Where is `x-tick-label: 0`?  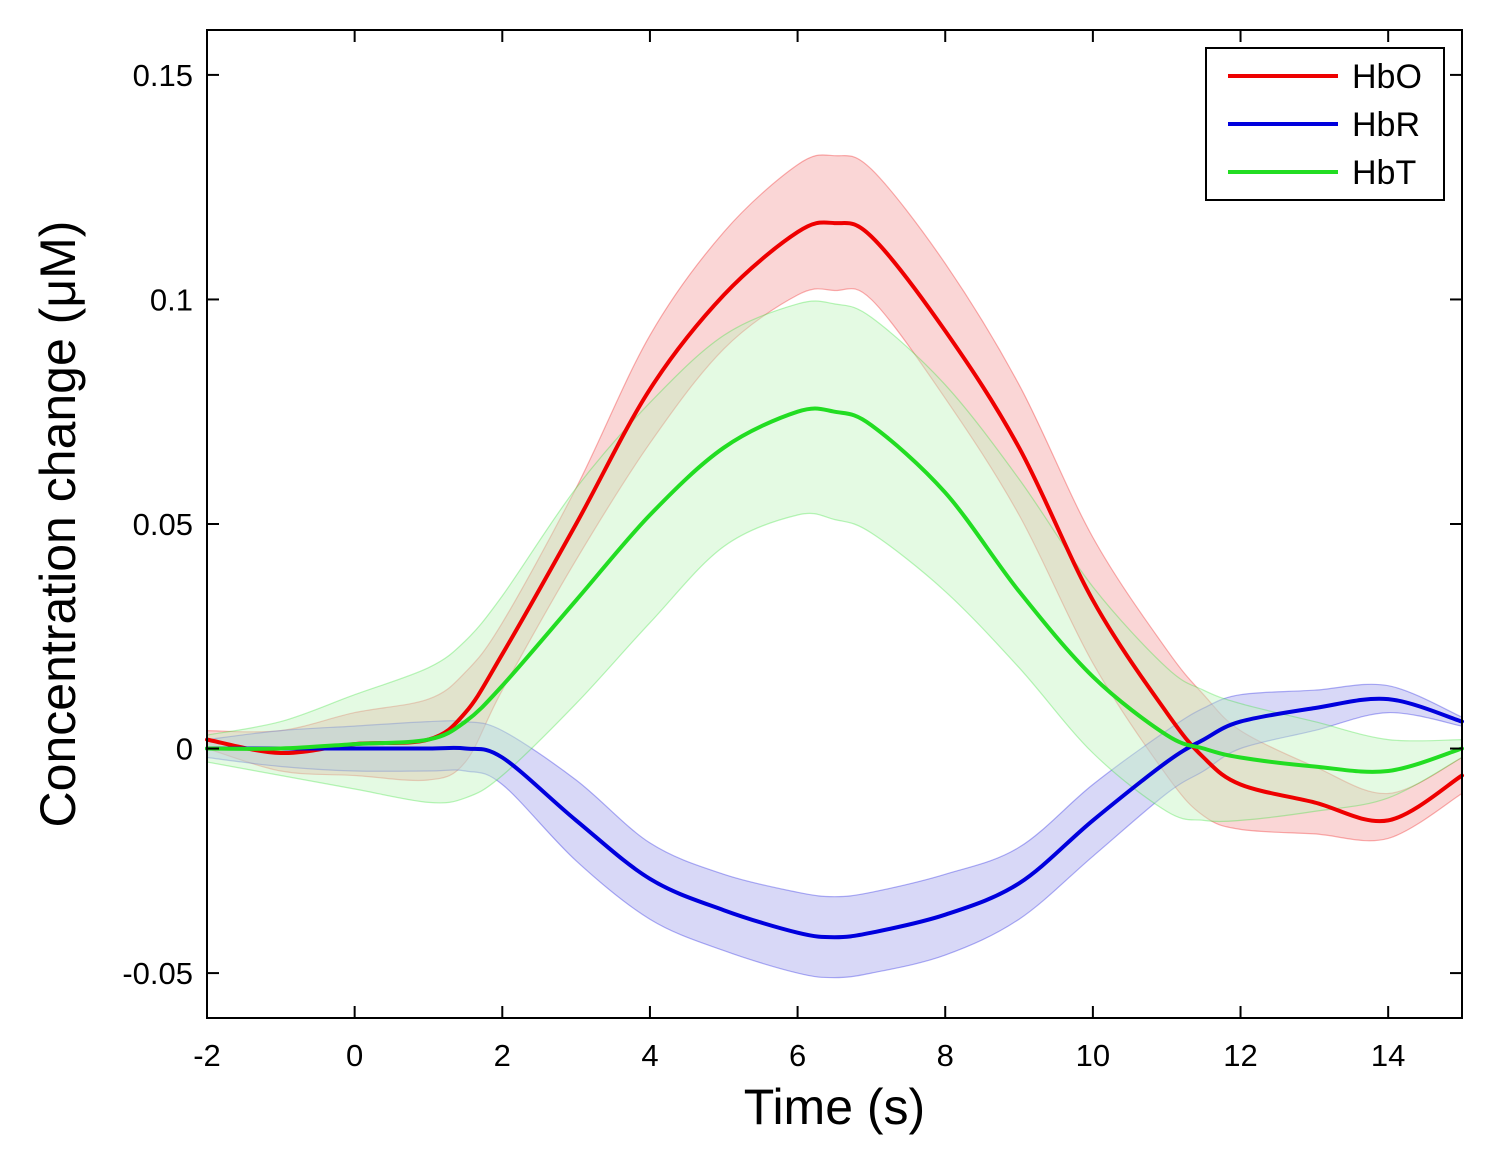 x-tick-label: 0 is located at coordinates (354, 1055).